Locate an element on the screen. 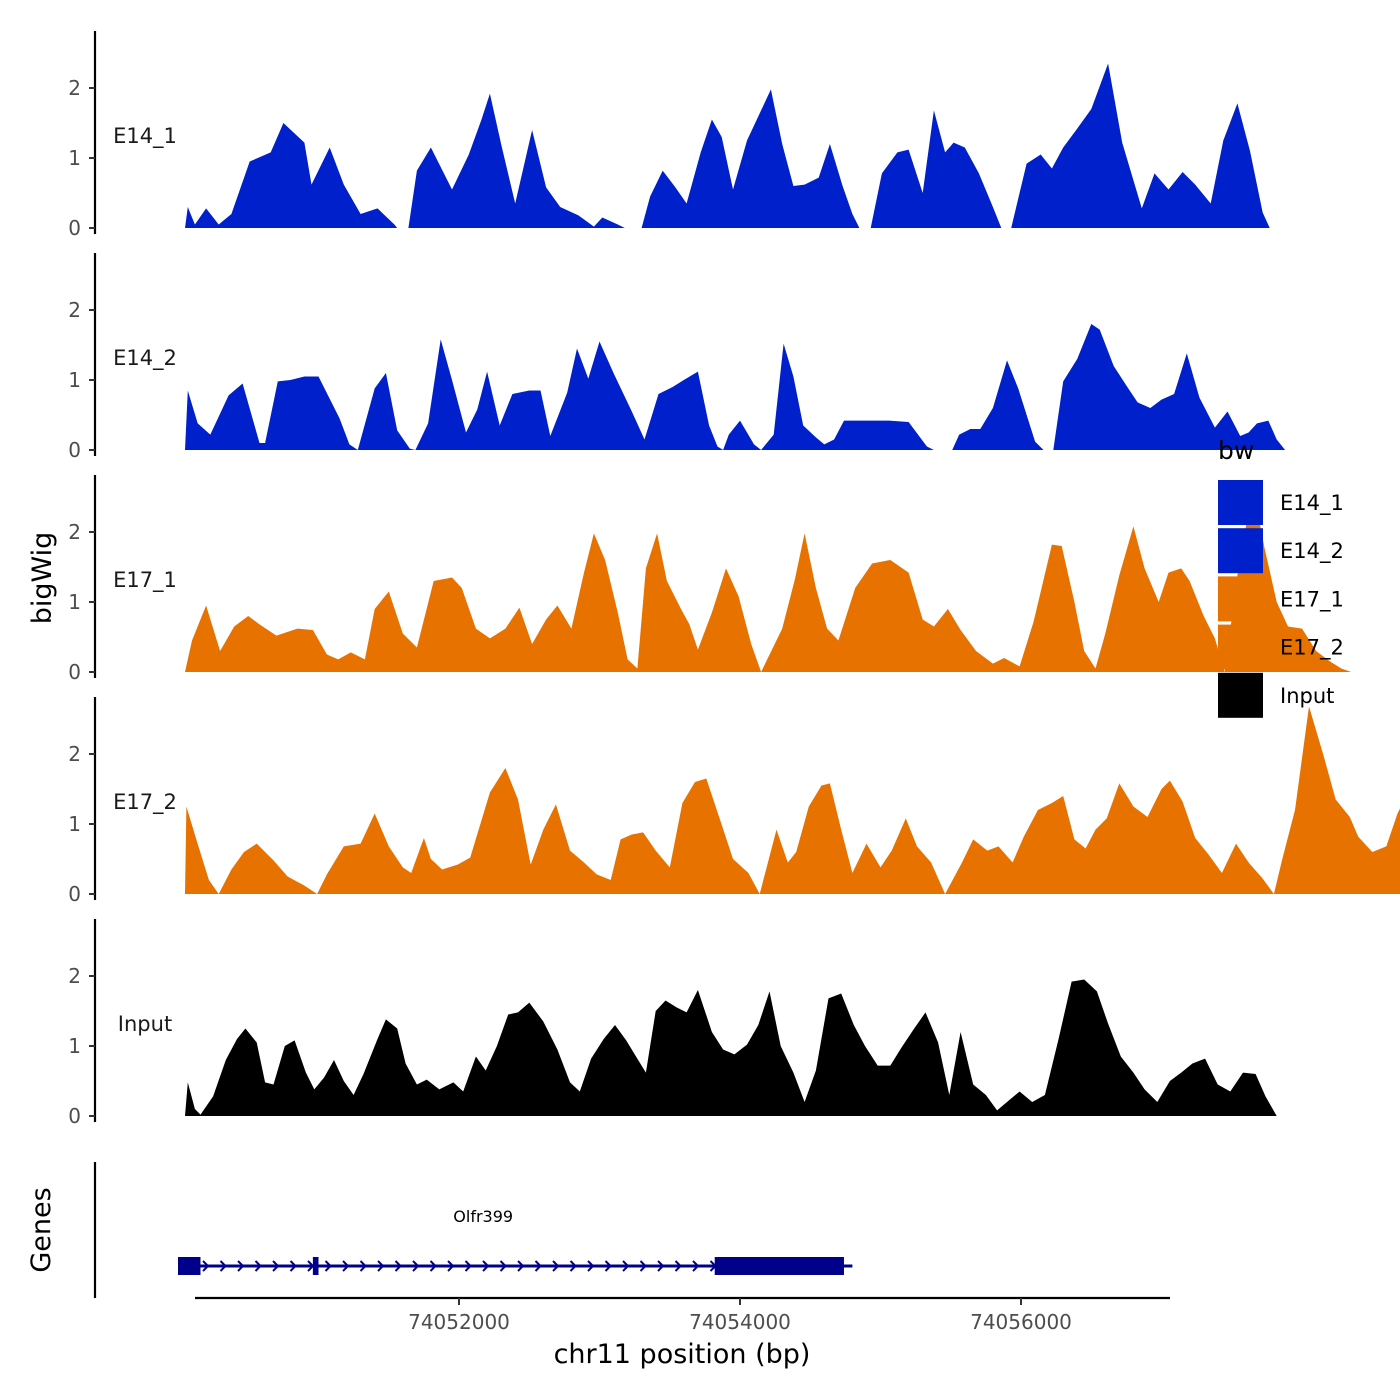 Image resolution: width=1400 pixels, height=1400 pixels. y-tick-label-E14_1-0: 0 is located at coordinates (74, 228).